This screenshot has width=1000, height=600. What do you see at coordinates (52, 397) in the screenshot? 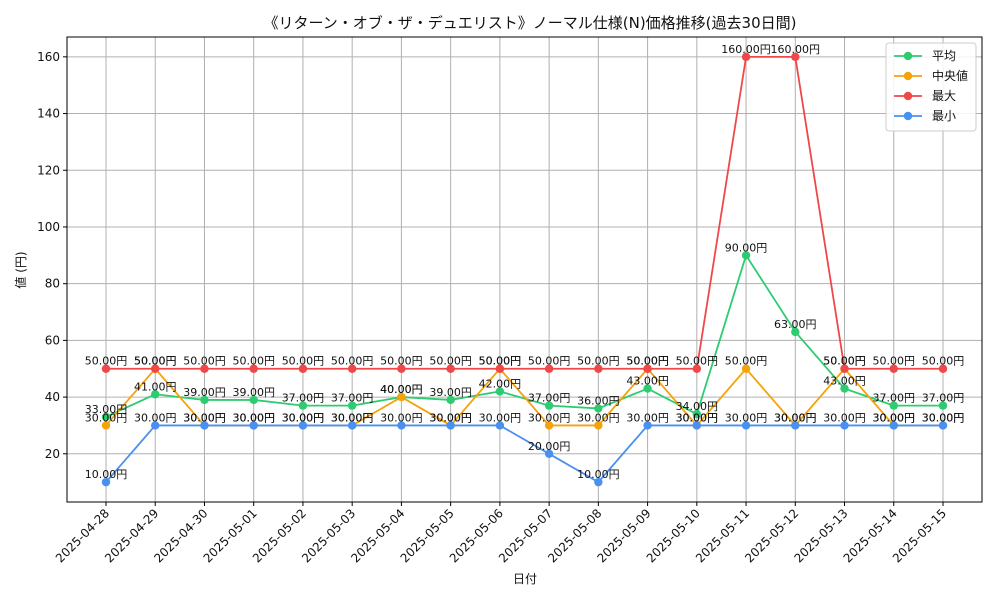
I see `y-tick-label: 40` at bounding box center [52, 397].